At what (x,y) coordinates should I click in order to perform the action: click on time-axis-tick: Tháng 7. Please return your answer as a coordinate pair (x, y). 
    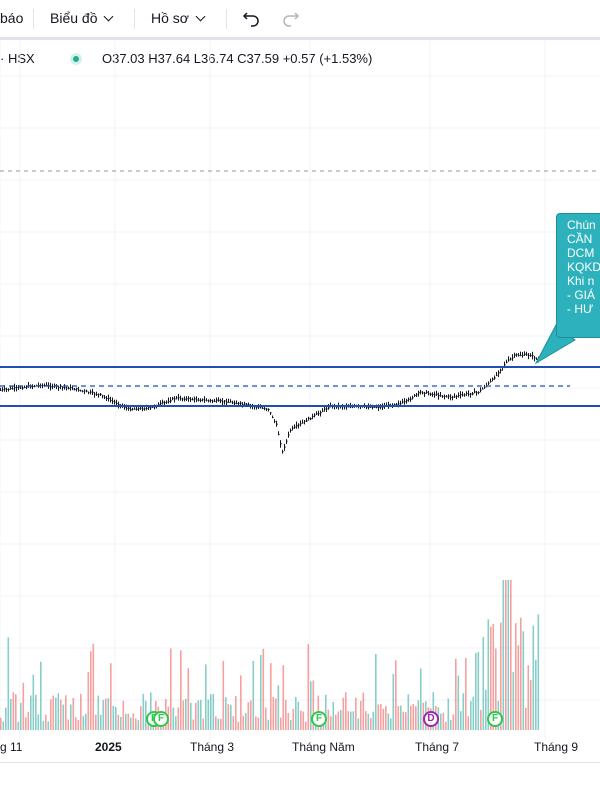
    Looking at the image, I should click on (437, 747).